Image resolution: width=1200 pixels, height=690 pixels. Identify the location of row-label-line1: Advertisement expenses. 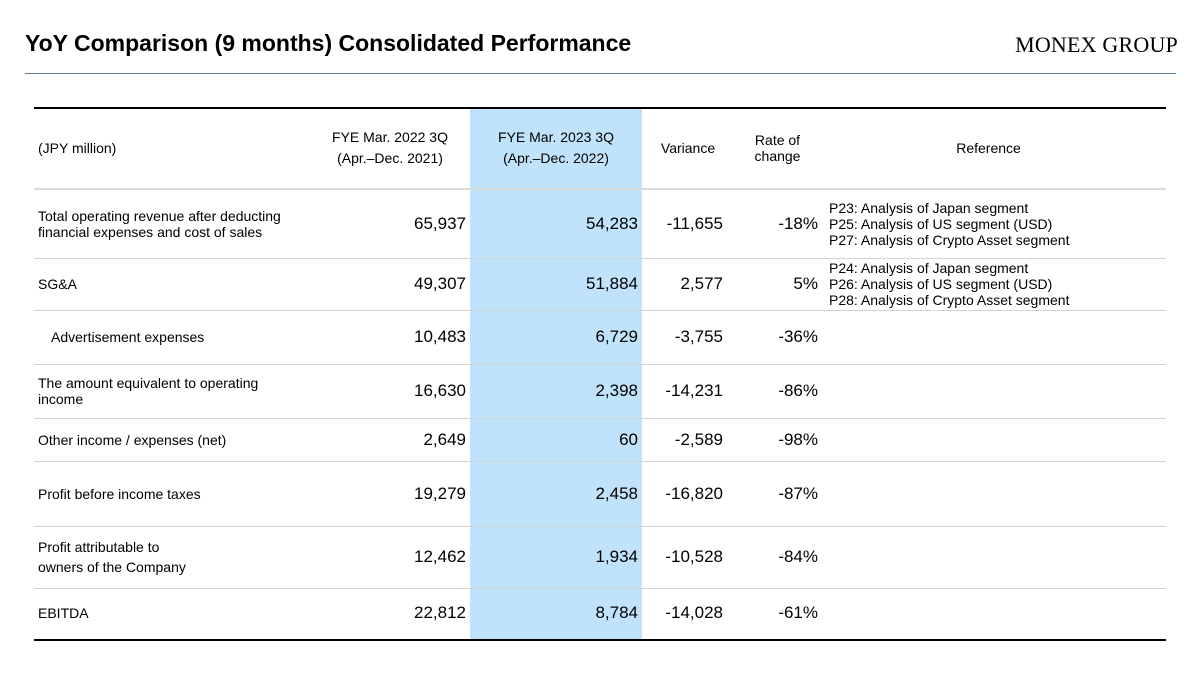
(128, 337).